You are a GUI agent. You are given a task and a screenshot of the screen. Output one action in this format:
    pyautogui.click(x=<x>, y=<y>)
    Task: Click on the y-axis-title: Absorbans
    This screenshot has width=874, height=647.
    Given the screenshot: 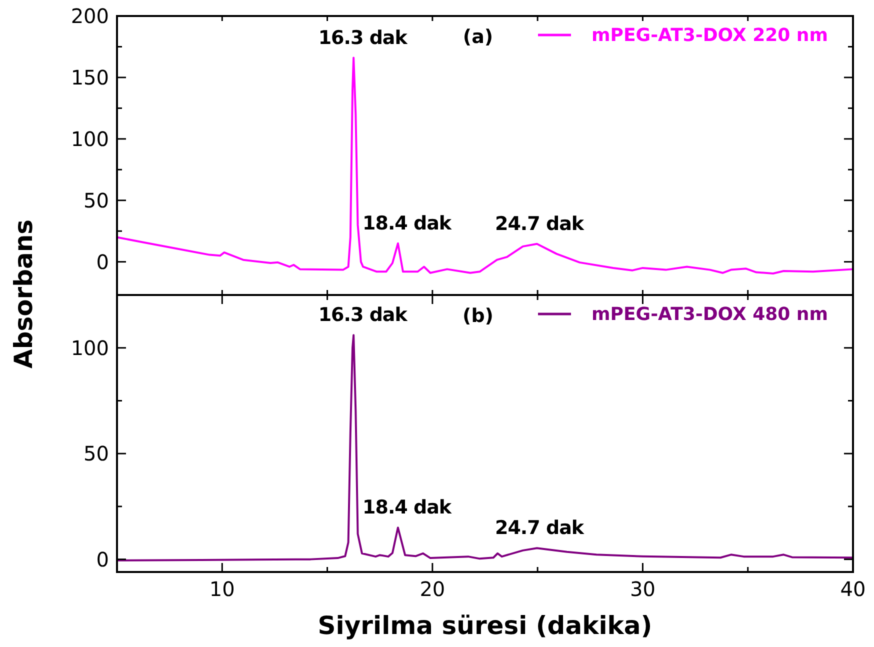 What is the action you would take?
    pyautogui.click(x=23, y=294)
    